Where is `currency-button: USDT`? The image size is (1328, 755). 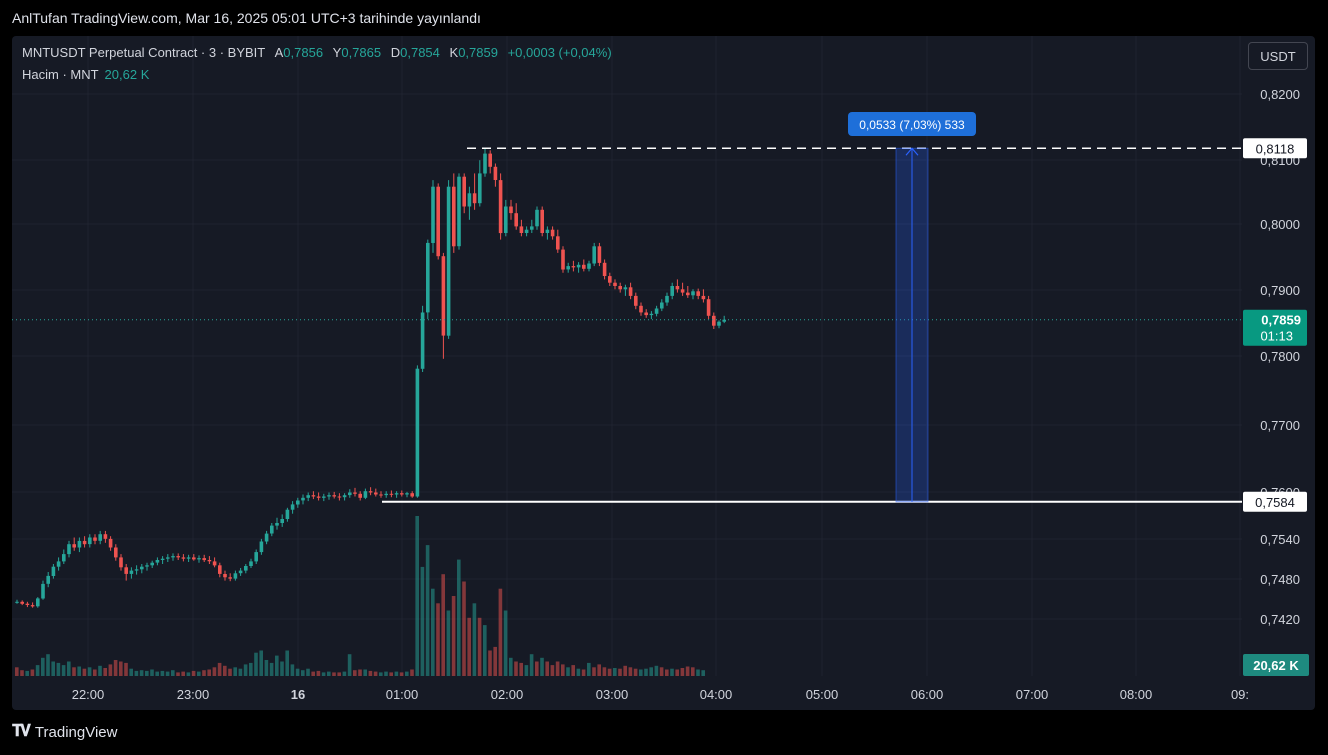 currency-button: USDT is located at coordinates (1278, 56).